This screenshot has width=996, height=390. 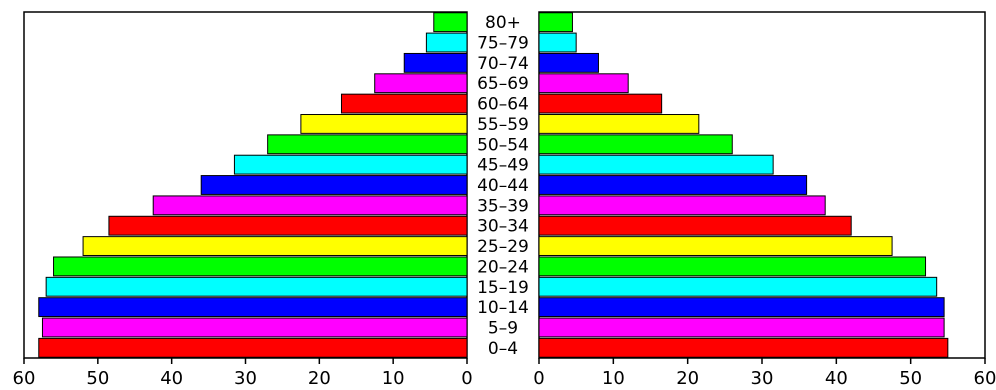 I want to click on left-tick-label-10: 10, so click(x=393, y=378).